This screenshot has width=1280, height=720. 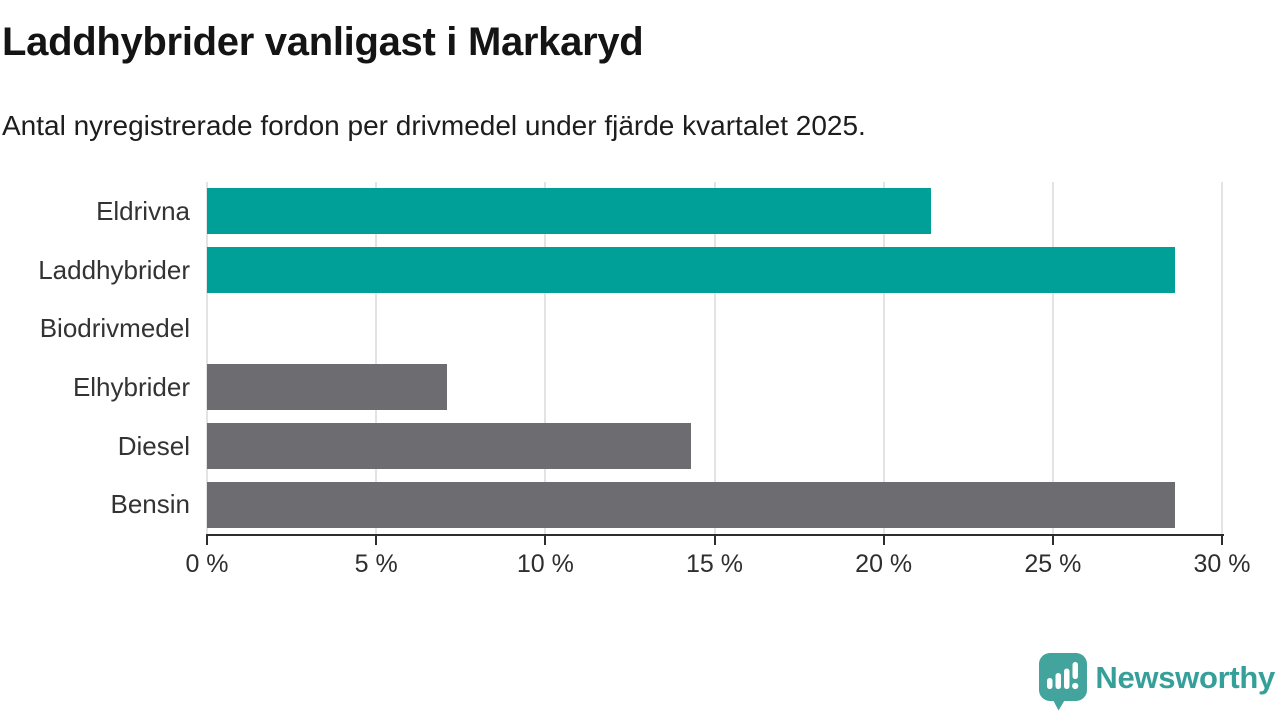 I want to click on x-axis-tick-label: 10 %, so click(x=545, y=564).